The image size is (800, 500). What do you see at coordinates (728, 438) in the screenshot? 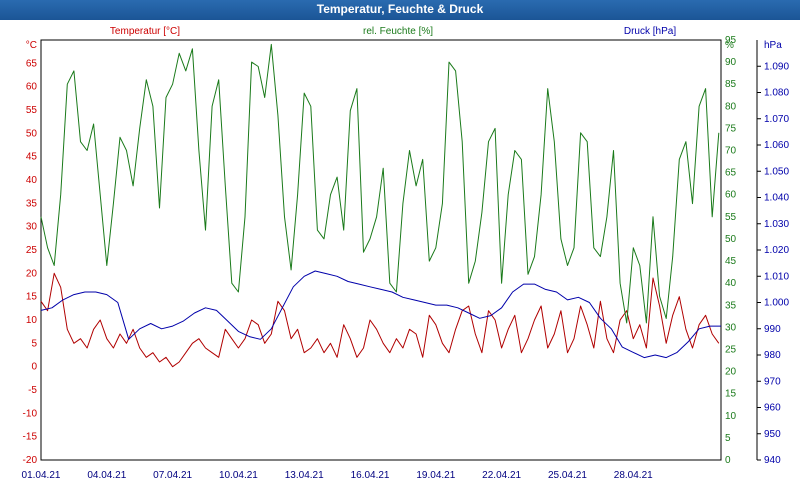
I see `y-tick-humidity: 5` at bounding box center [728, 438].